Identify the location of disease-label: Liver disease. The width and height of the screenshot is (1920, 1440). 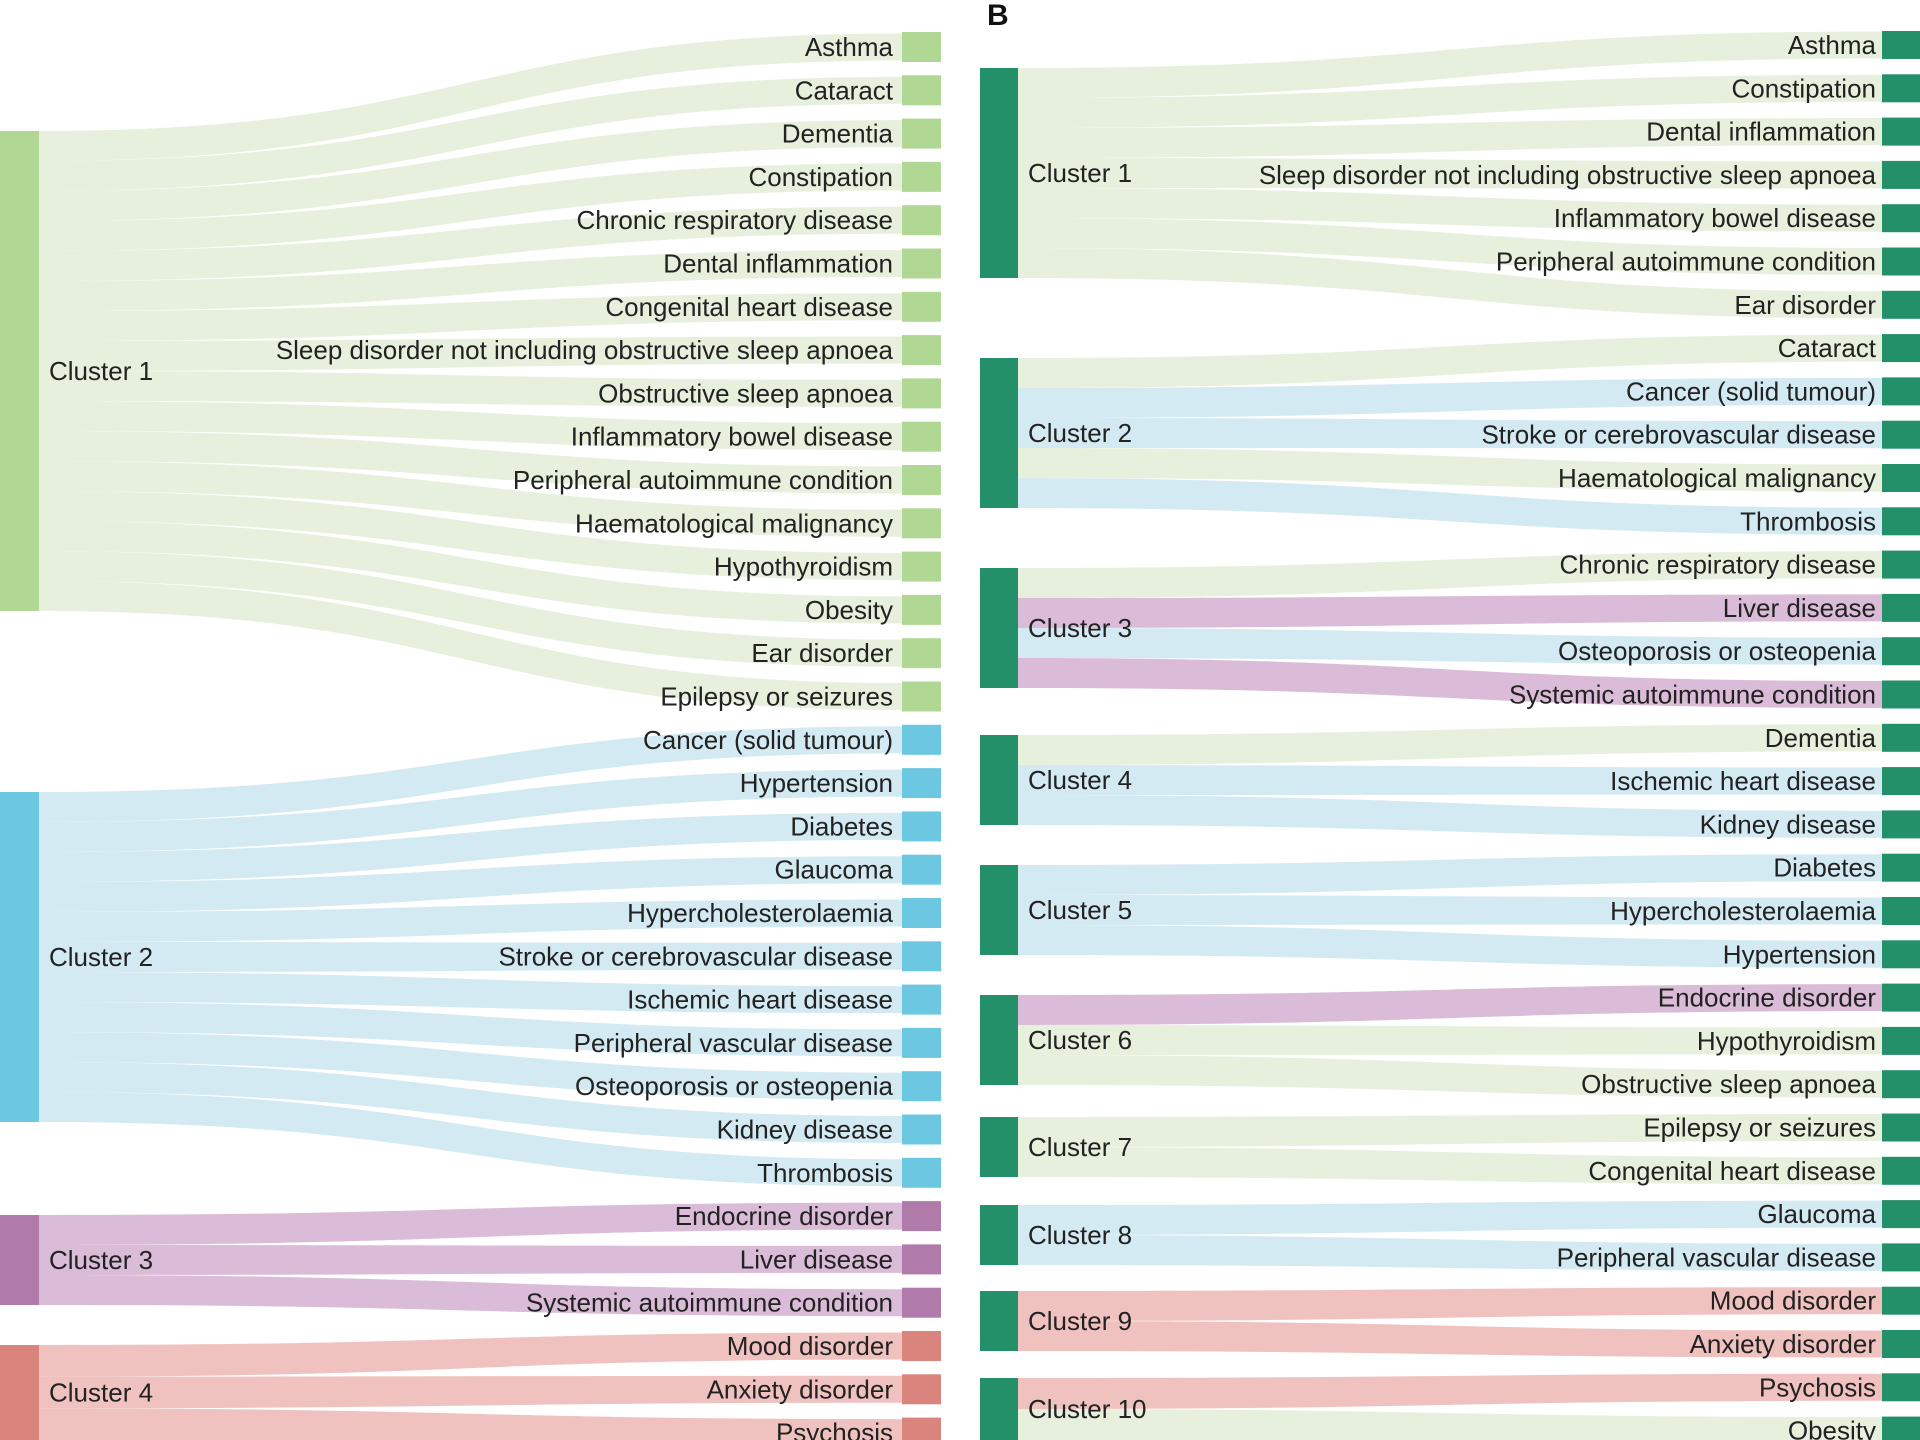
(816, 1259).